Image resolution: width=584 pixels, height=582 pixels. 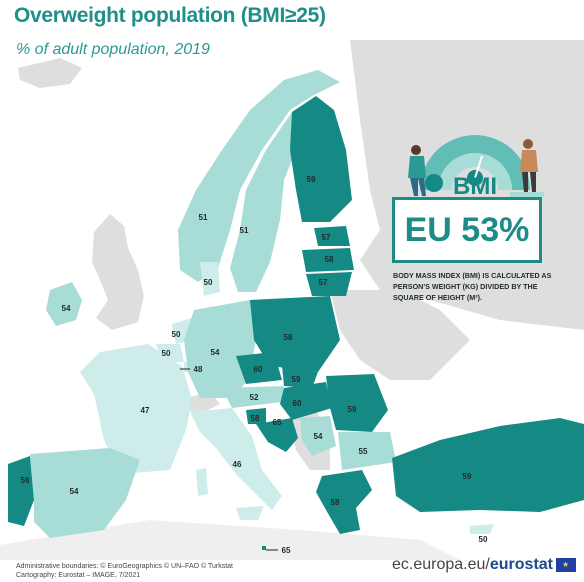 What do you see at coordinates (66, 308) in the screenshot?
I see `label-ireland: 54` at bounding box center [66, 308].